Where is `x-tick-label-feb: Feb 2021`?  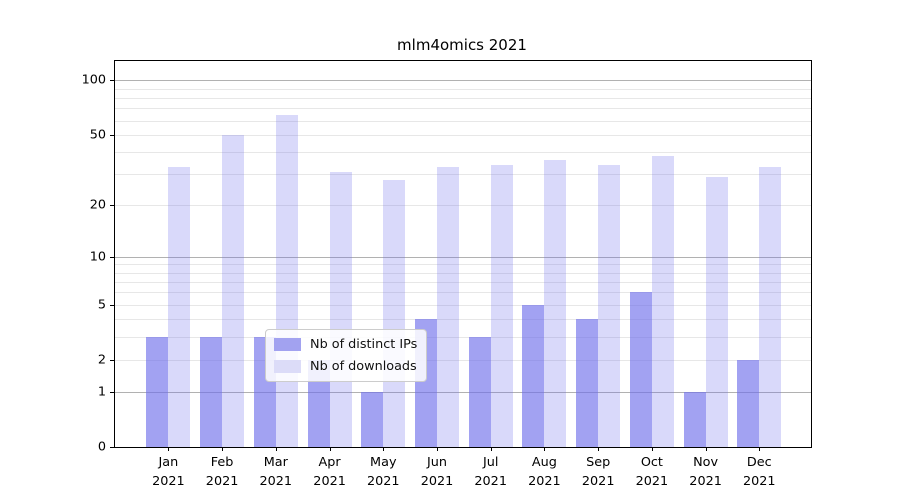
x-tick-label-feb: Feb 2021 is located at coordinates (222, 472).